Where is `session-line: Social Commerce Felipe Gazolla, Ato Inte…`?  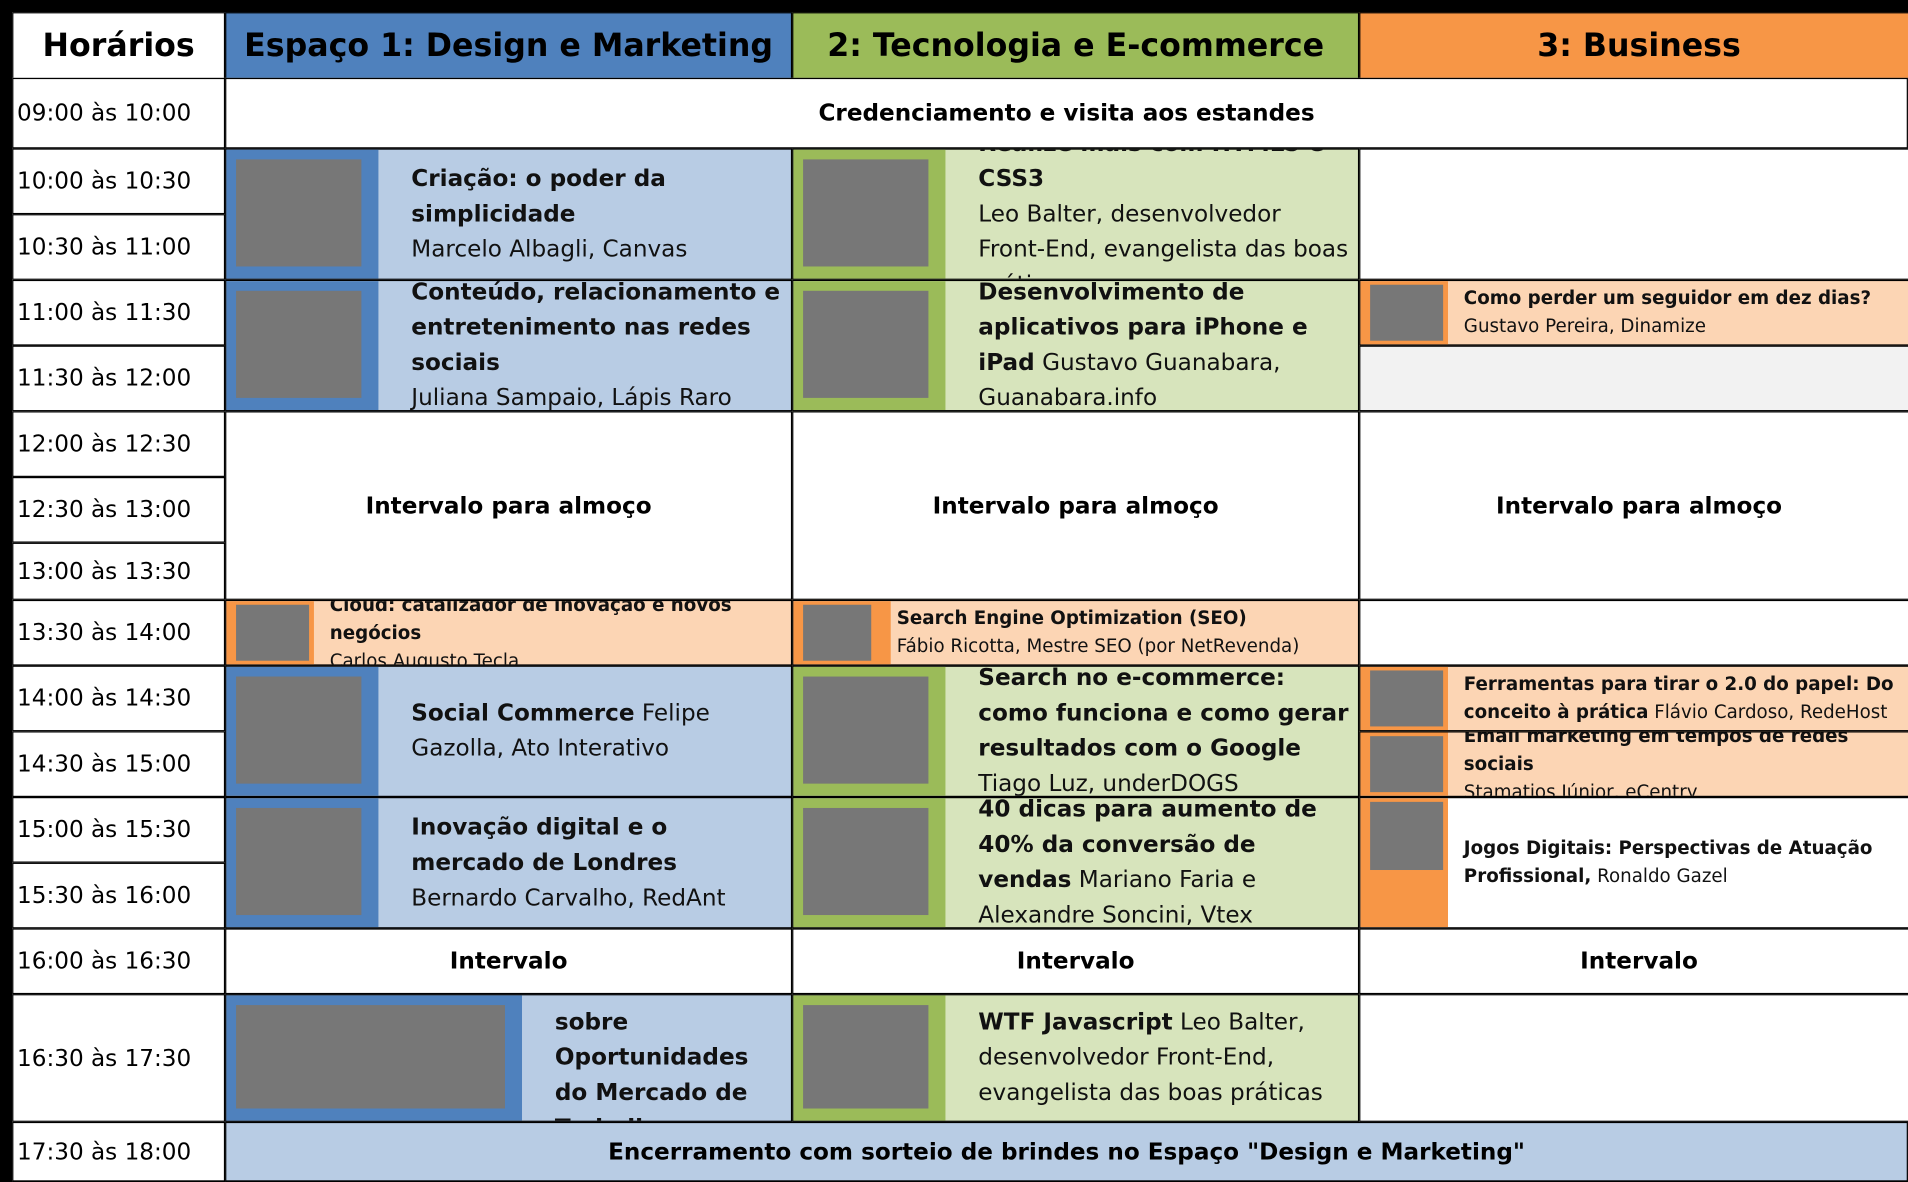 session-line: Social Commerce Felipe Gazolla, Ato Inte… is located at coordinates (597, 731).